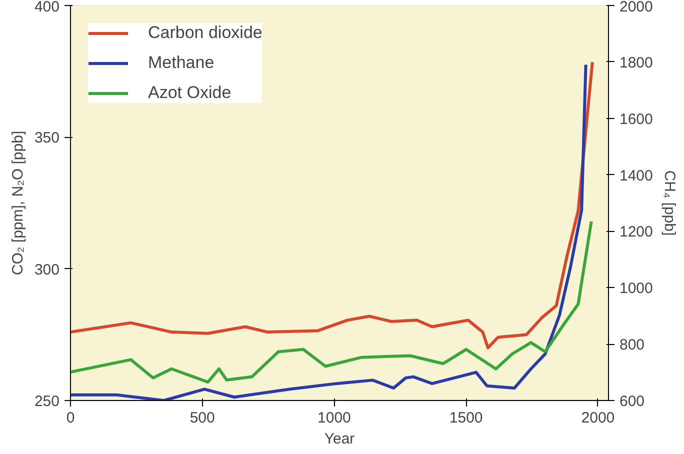 The width and height of the screenshot is (684, 454). I want to click on y-axis-title: CO₂ [ppm], N₂O [ppb], so click(17, 203).